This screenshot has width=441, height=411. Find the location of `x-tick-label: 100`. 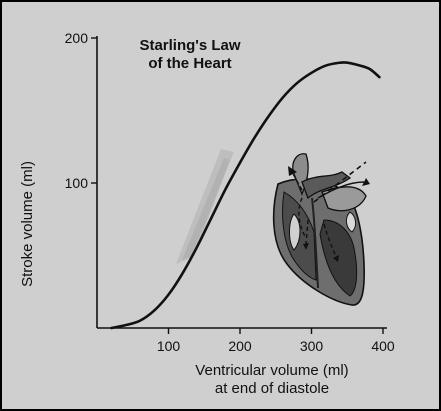

x-tick-label: 100 is located at coordinates (169, 346).